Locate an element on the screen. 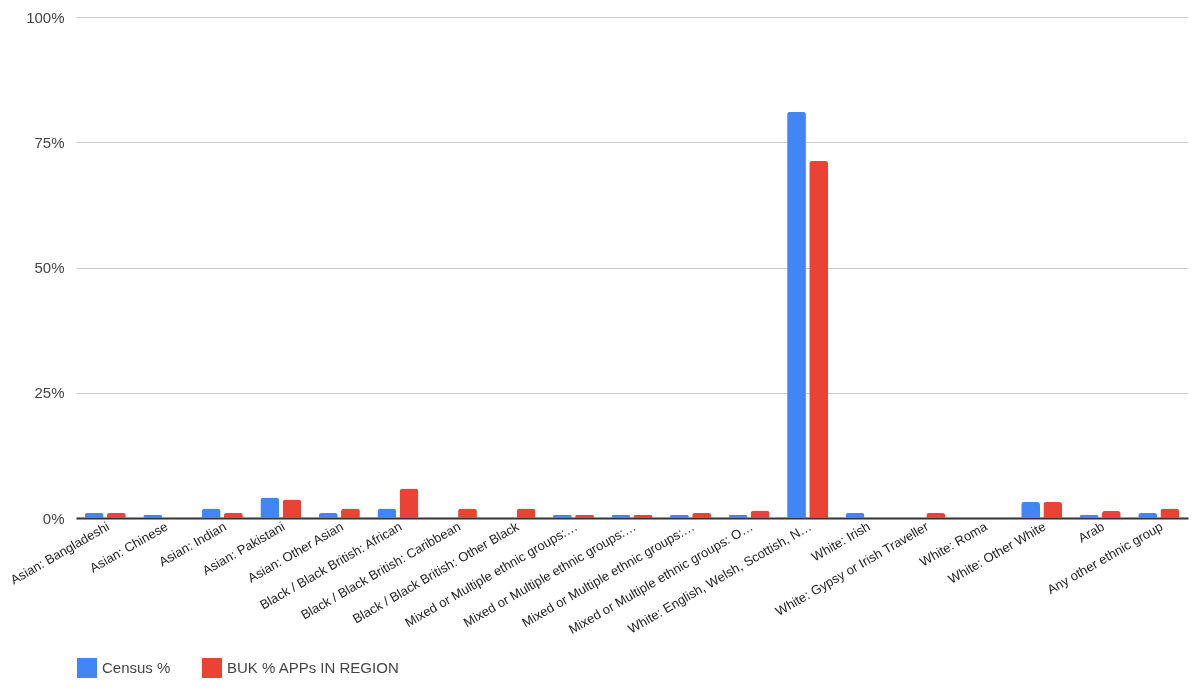  legend-label: BUK % APPs IN REGION is located at coordinates (313, 667).